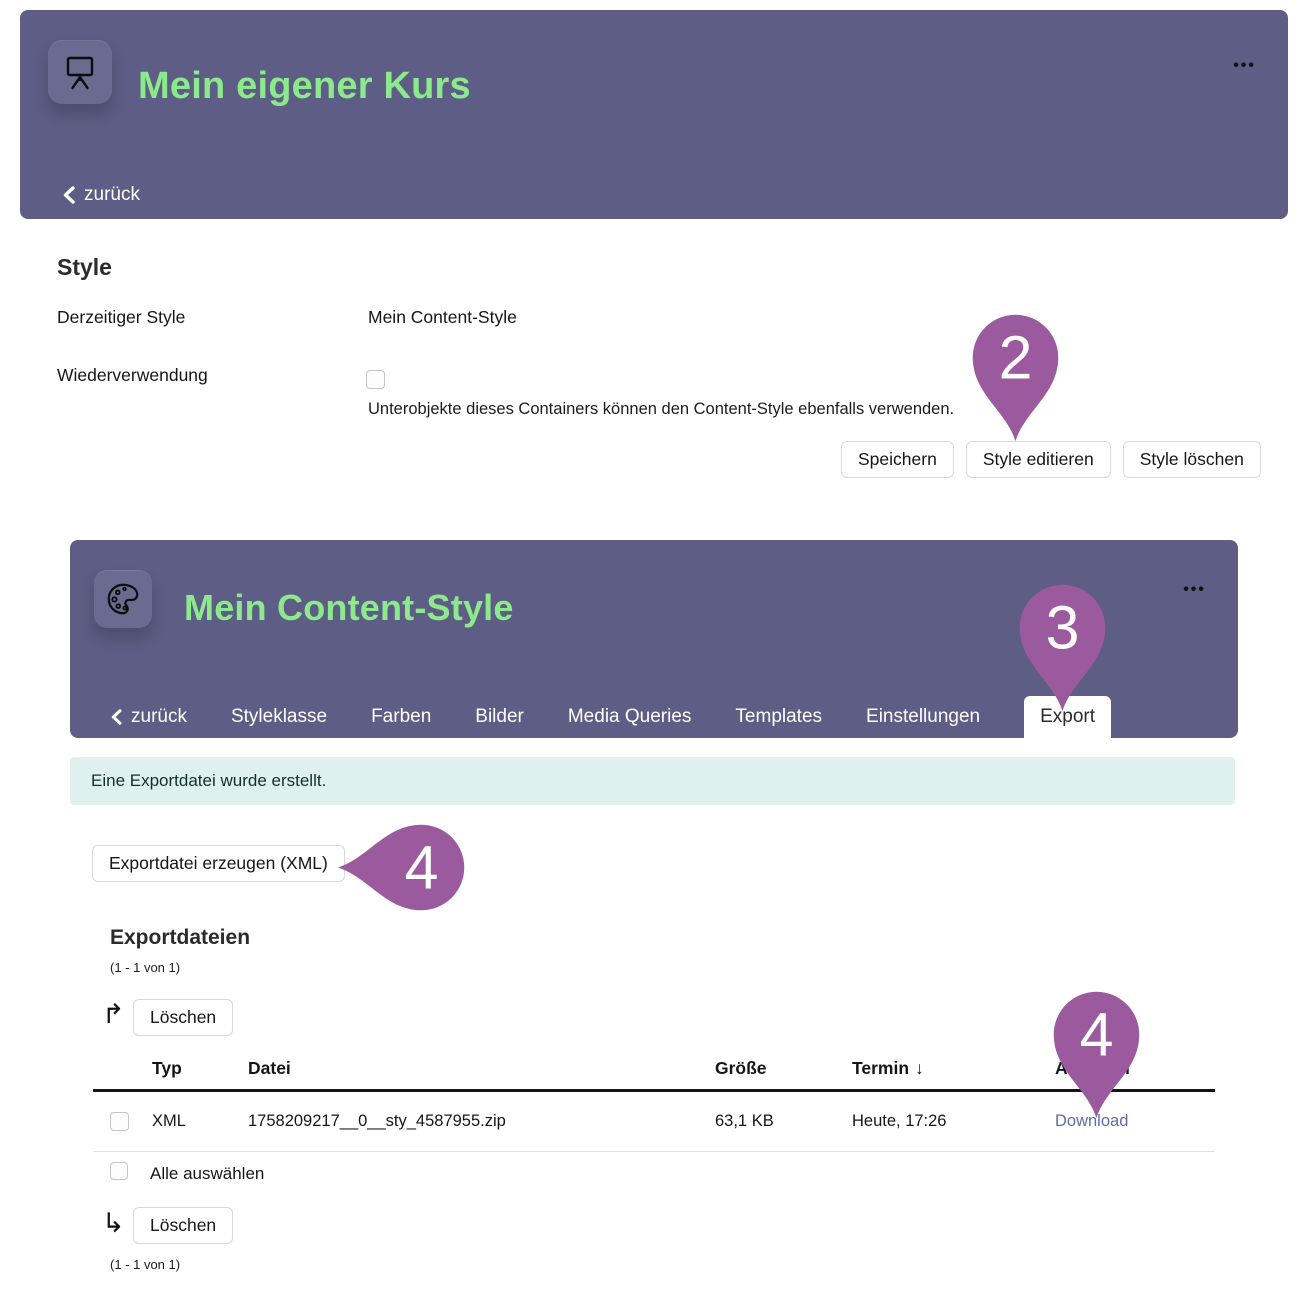  I want to click on reuse-checkbox, so click(375, 379).